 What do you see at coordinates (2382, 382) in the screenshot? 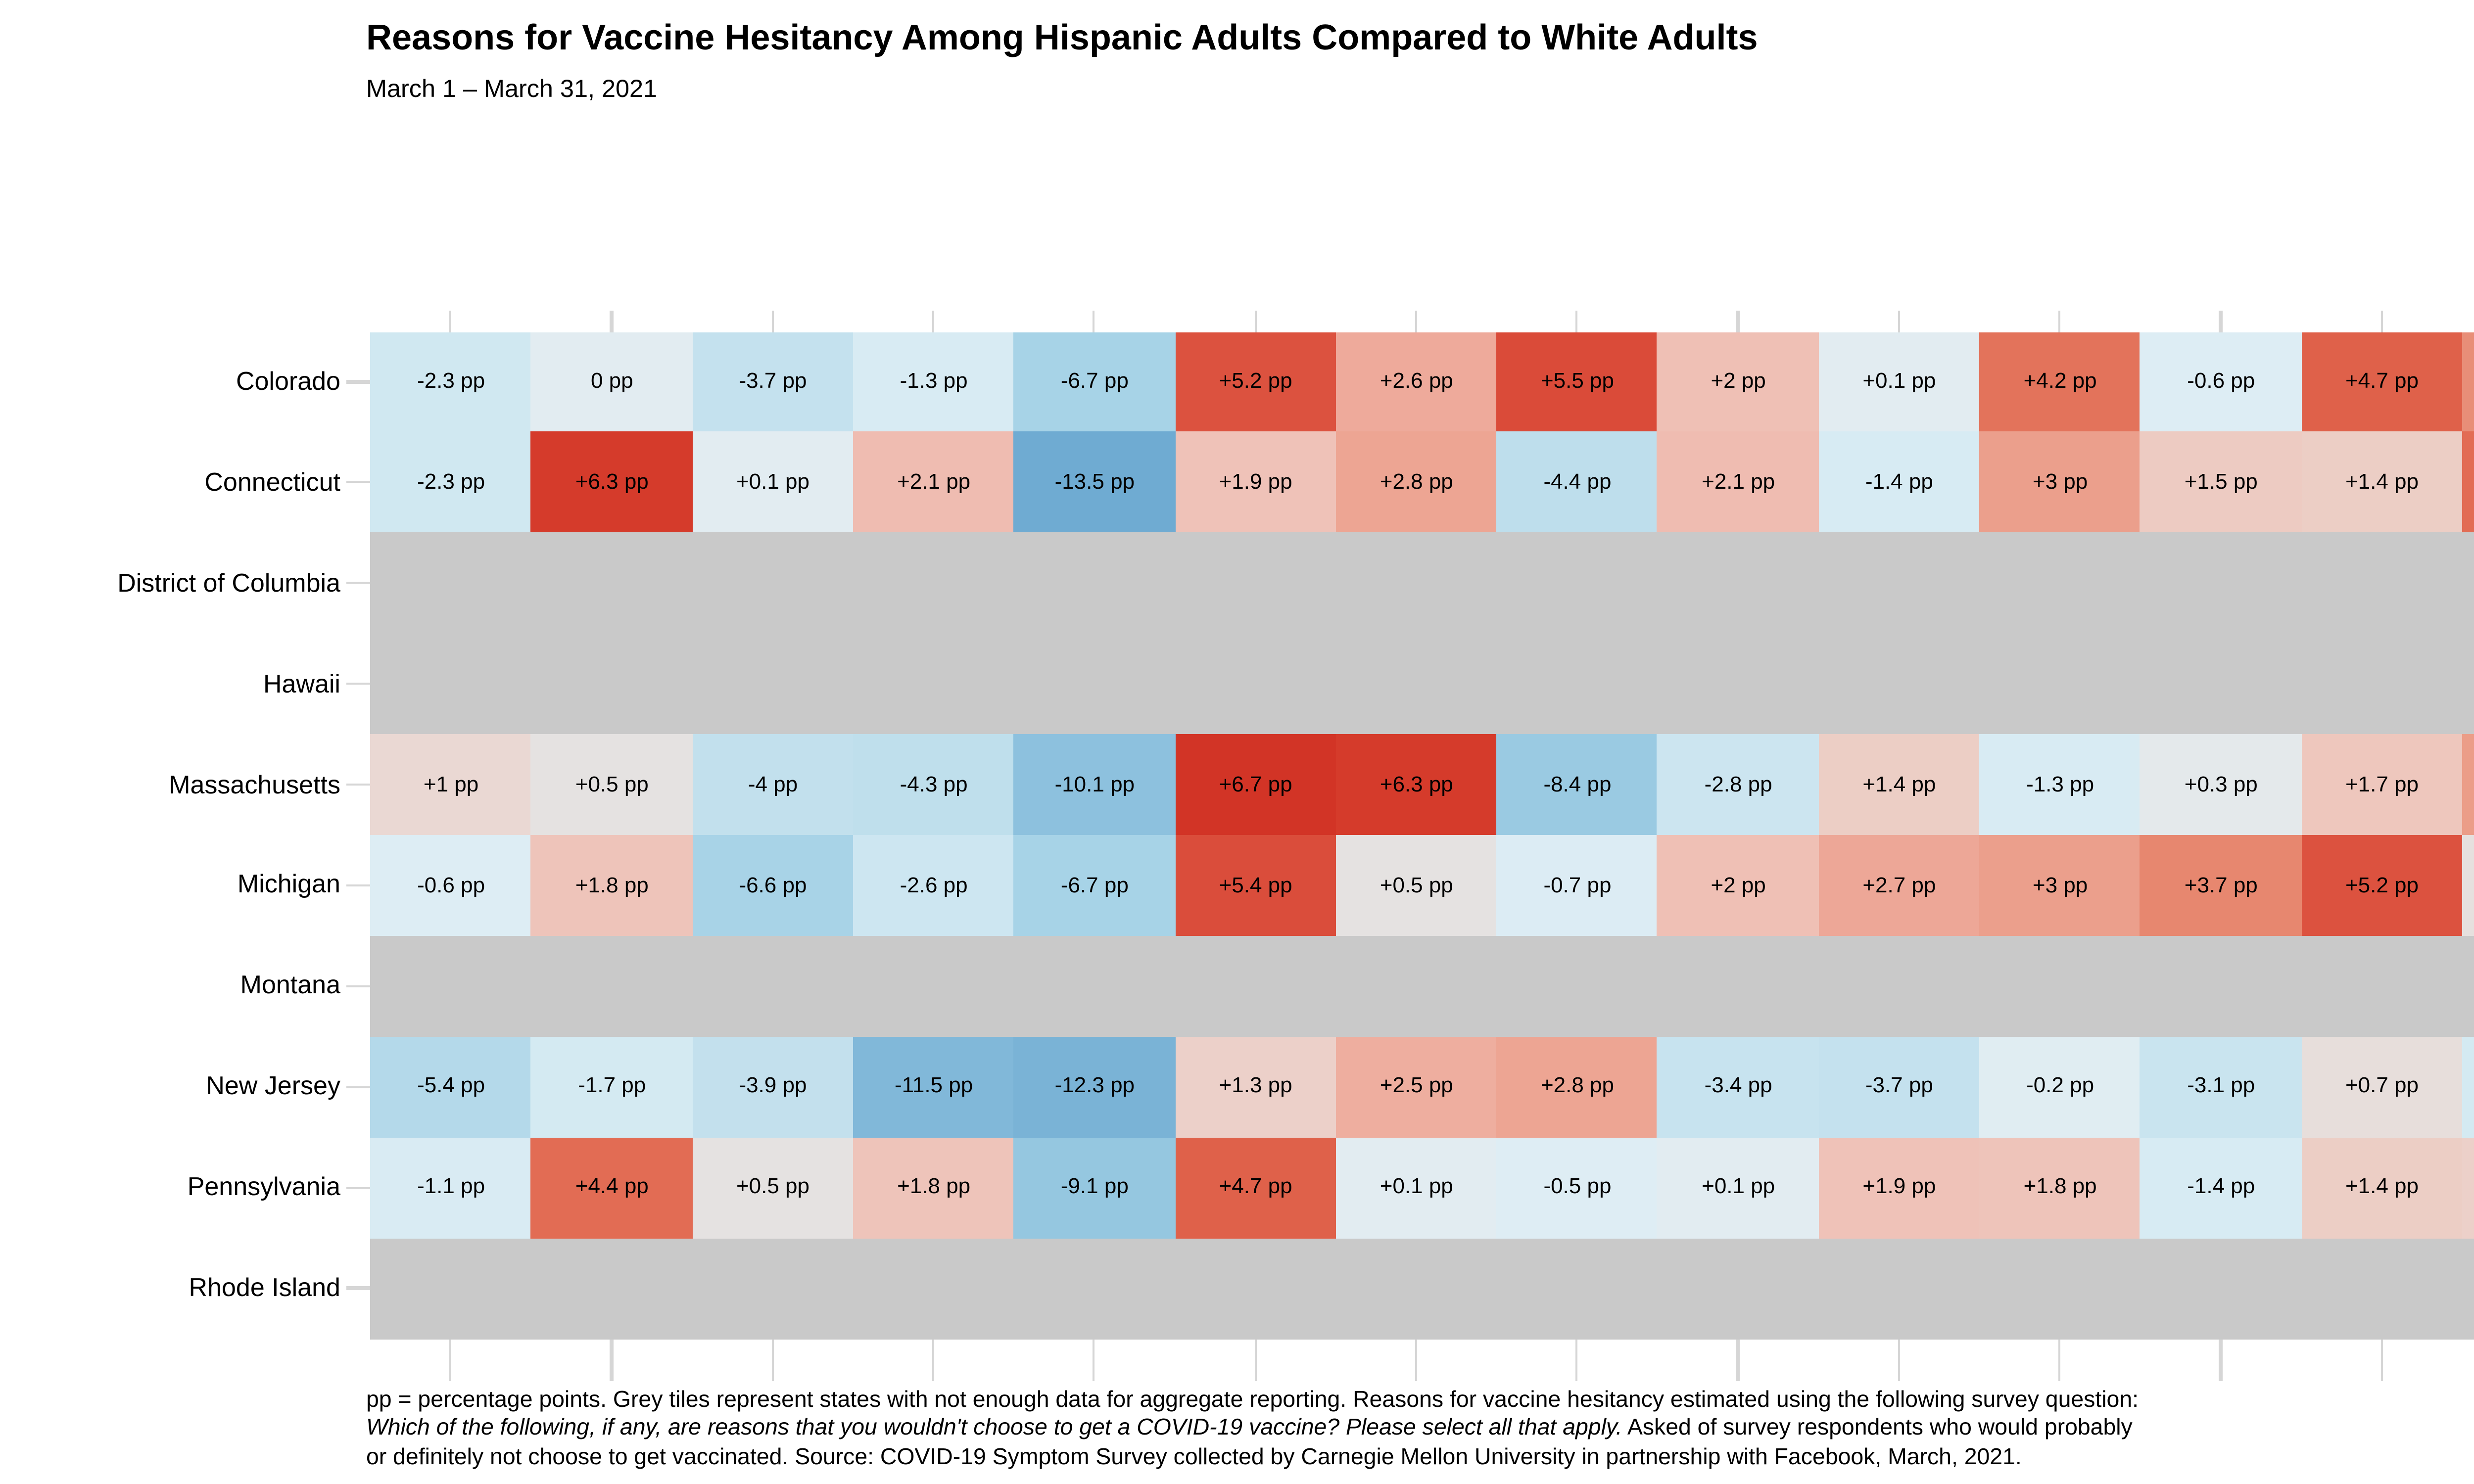
I see `heatmap-cell: +4.7 pp` at bounding box center [2382, 382].